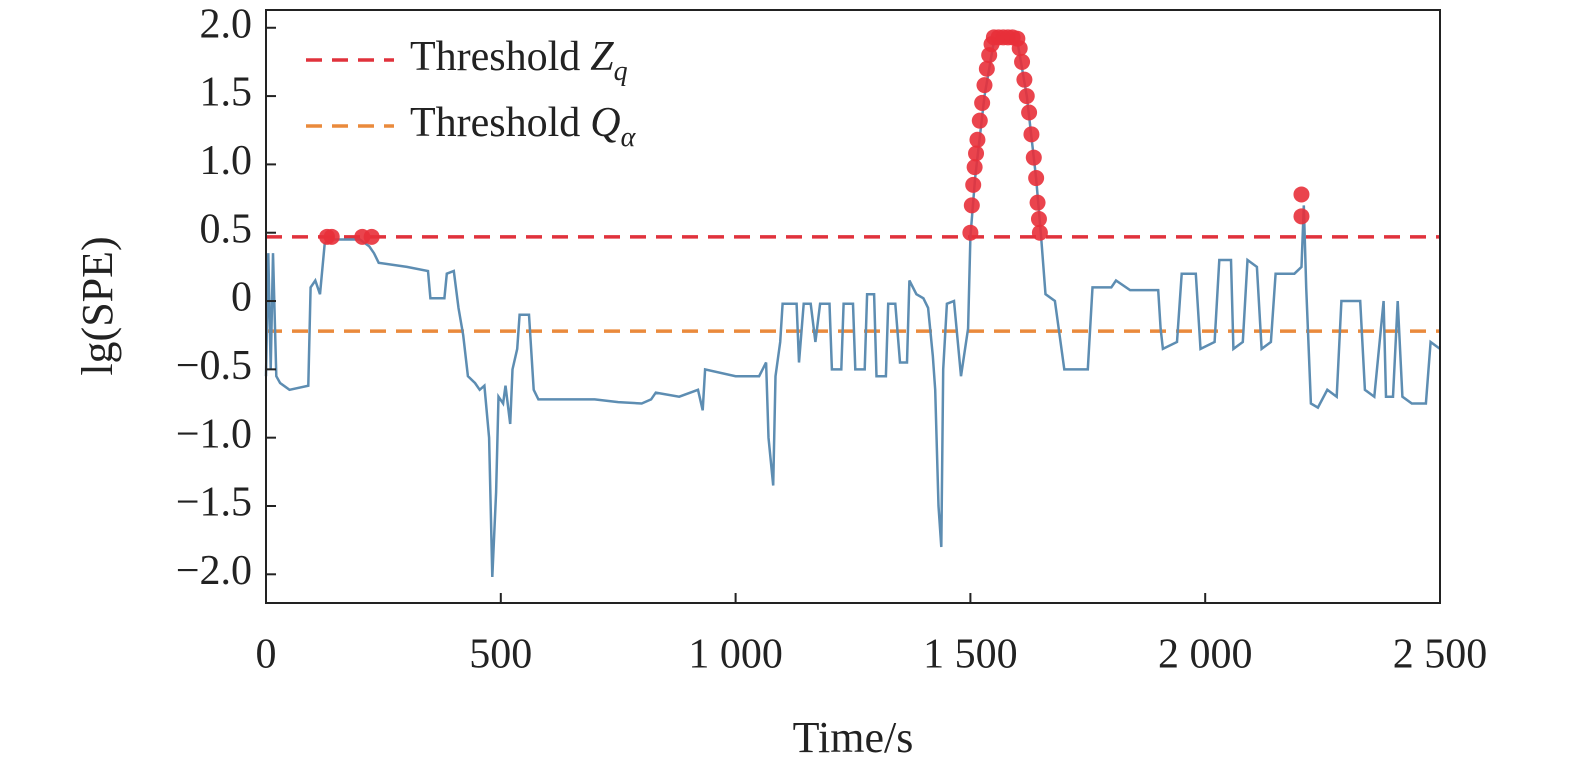 The width and height of the screenshot is (1575, 772). I want to click on y-tick-label: 2.0, so click(226, 24).